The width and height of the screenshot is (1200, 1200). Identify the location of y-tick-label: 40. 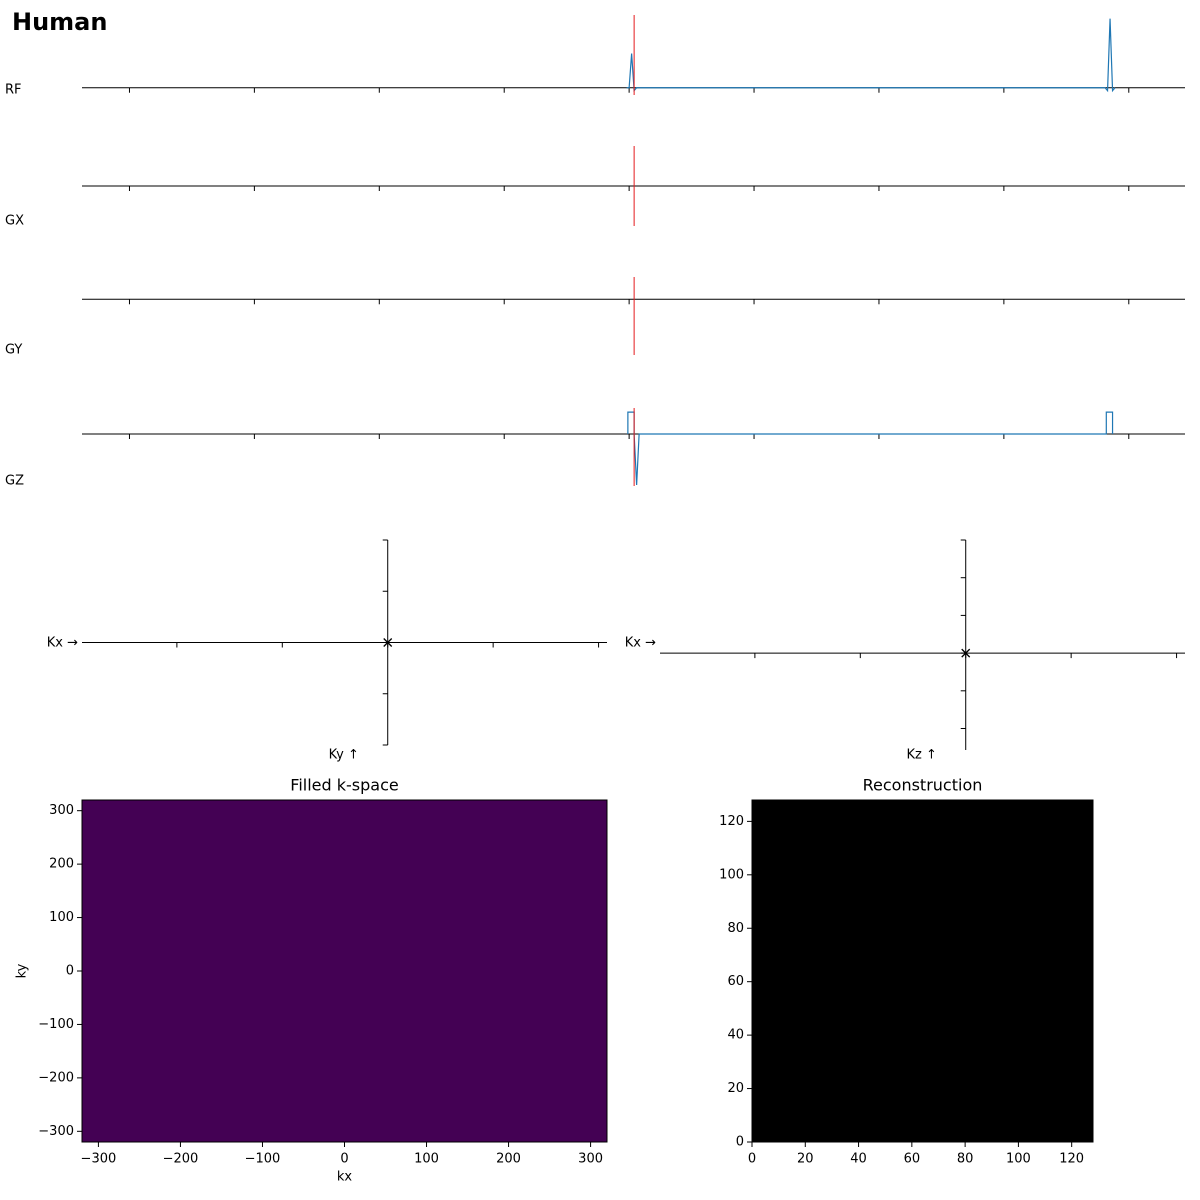
(735, 1035).